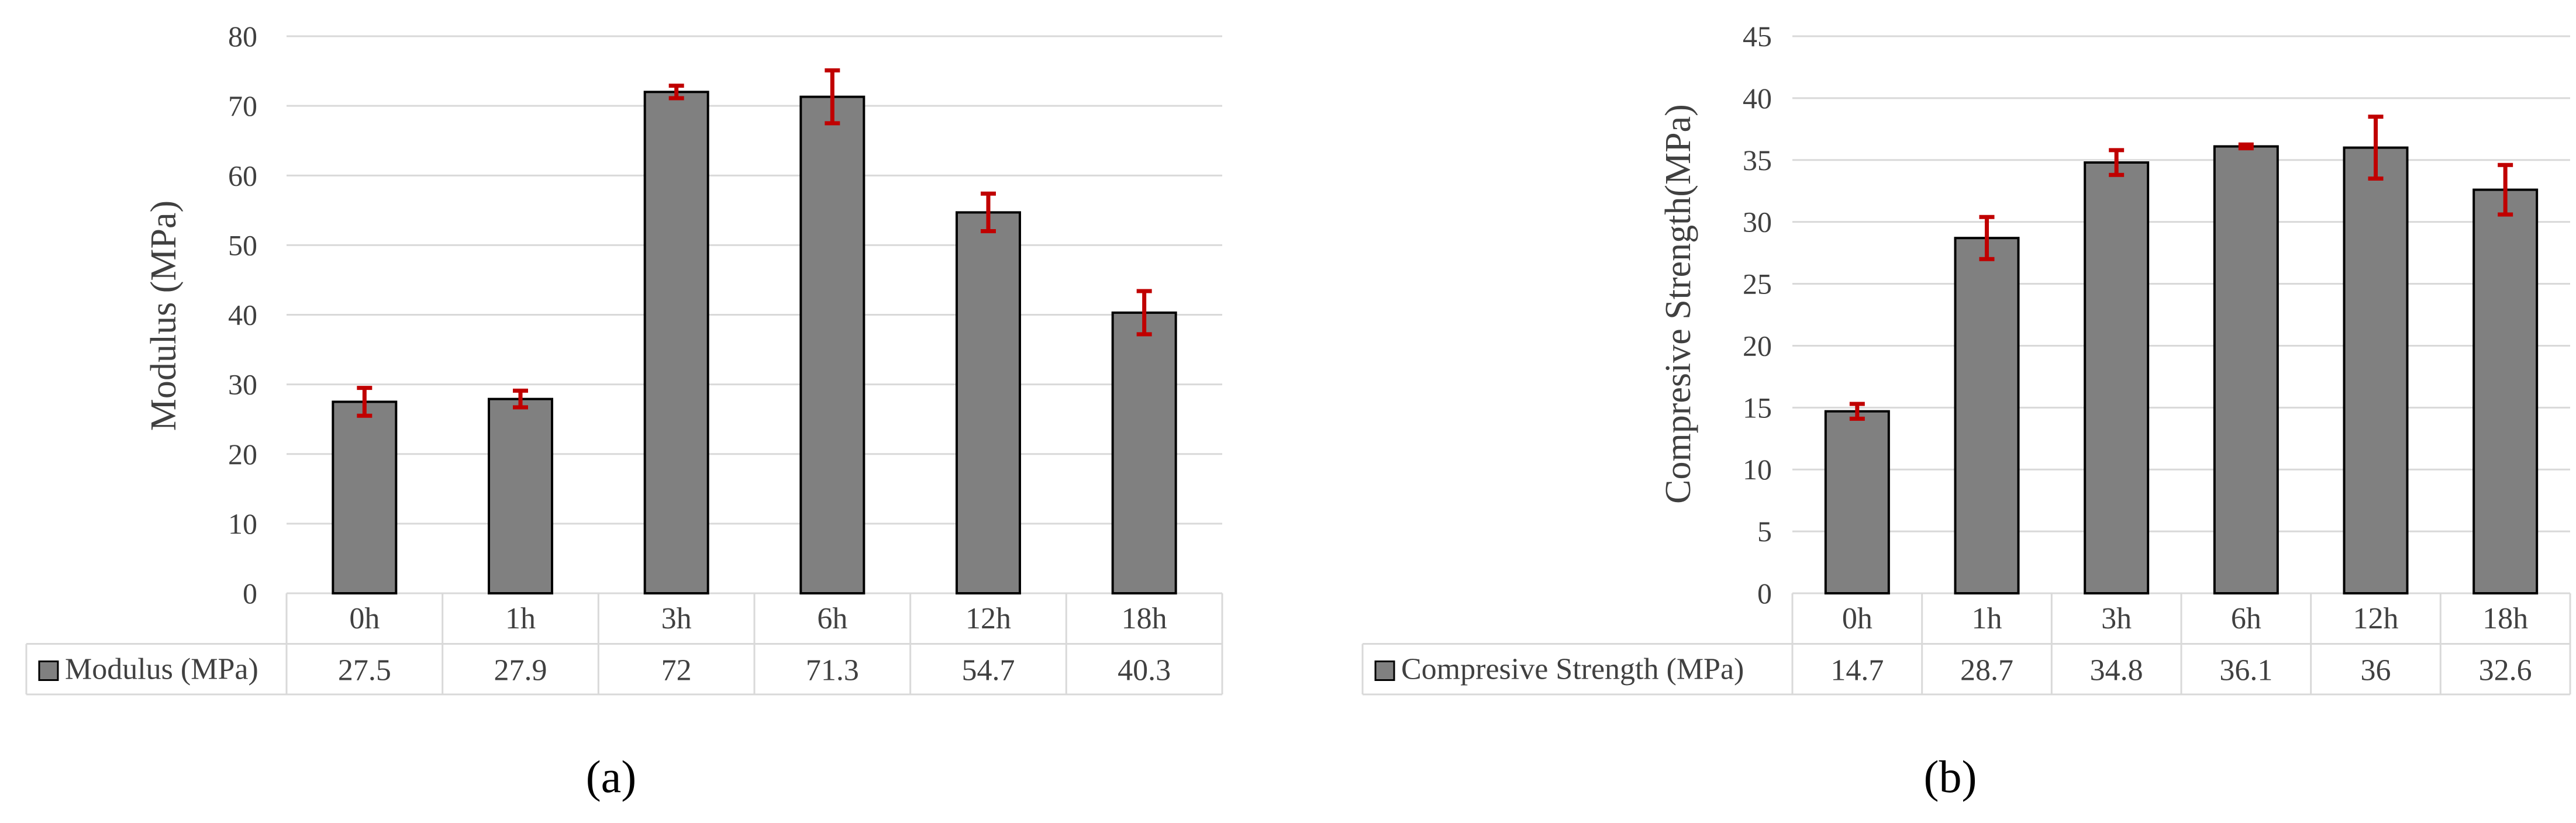 The width and height of the screenshot is (2576, 823). Describe the element at coordinates (677, 618) in the screenshot. I see `chart-a-x-tick-label: 3h` at that location.